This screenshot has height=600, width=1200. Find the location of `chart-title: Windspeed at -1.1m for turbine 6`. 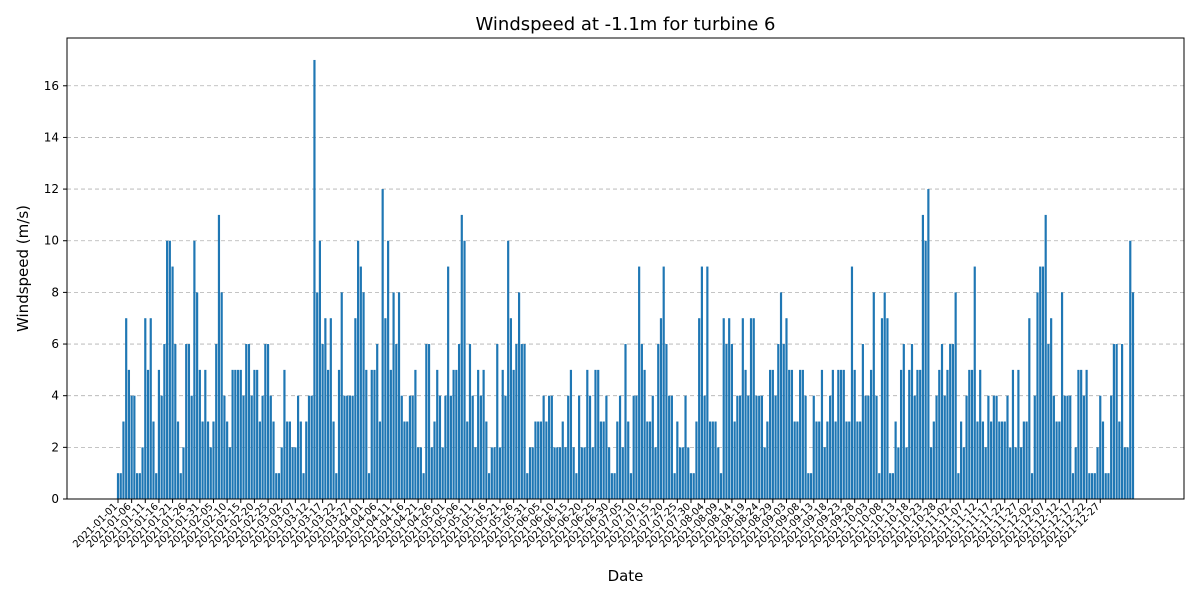

chart-title: Windspeed at -1.1m for turbine 6 is located at coordinates (626, 24).